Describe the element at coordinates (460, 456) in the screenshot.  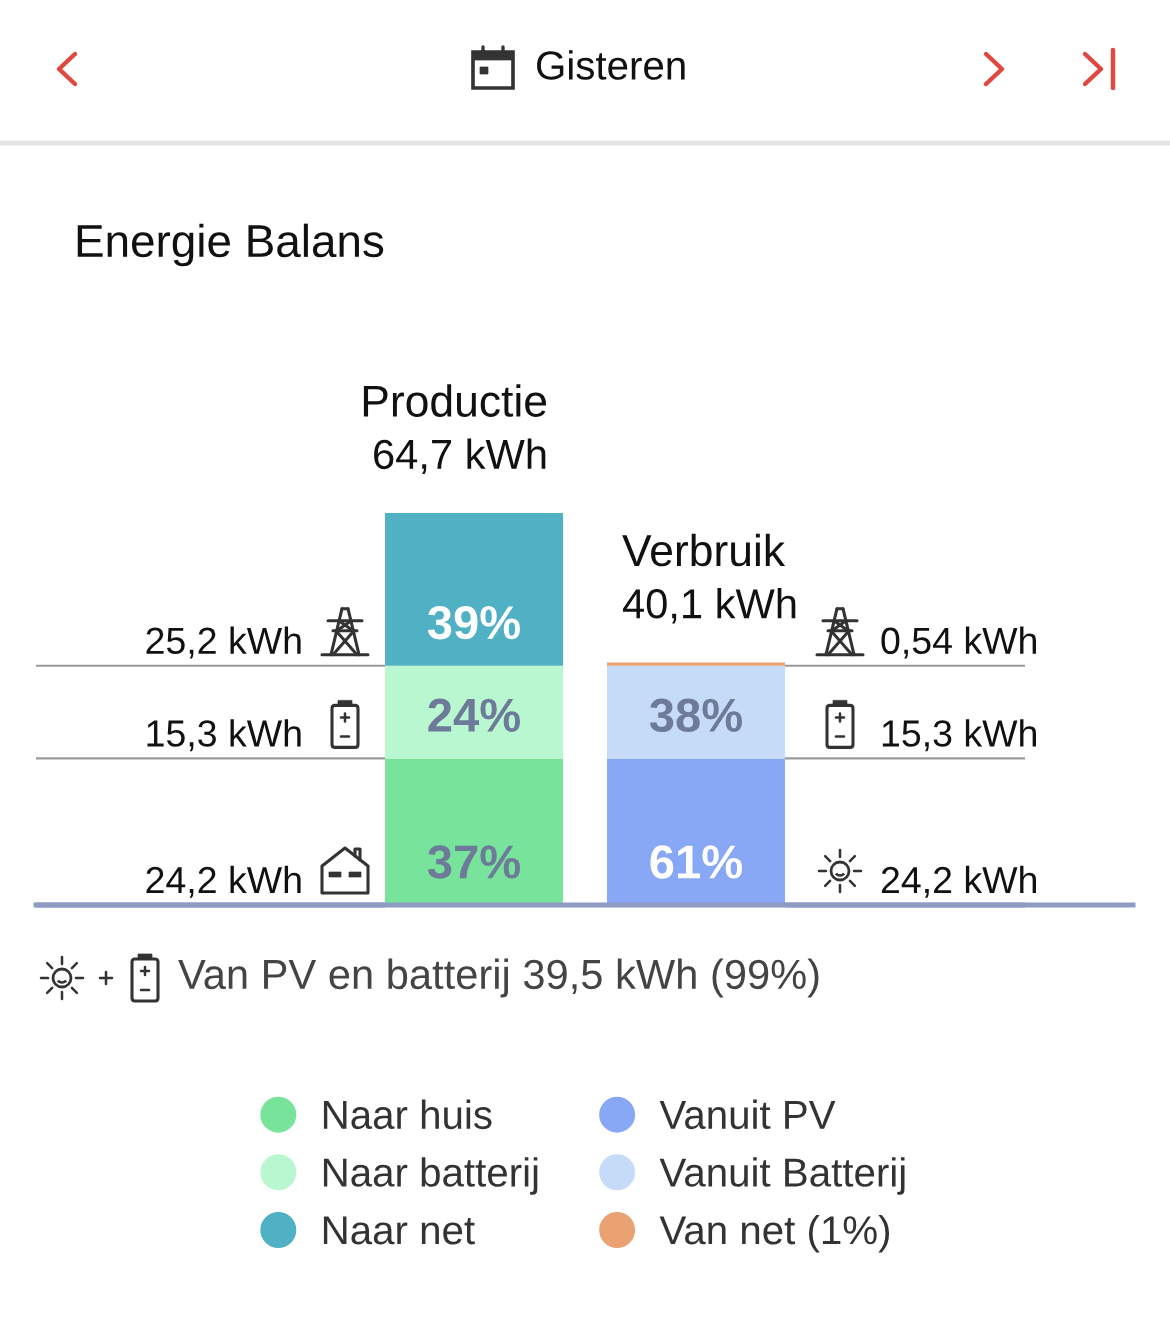
I see `total-label: 64,7 kWh` at that location.